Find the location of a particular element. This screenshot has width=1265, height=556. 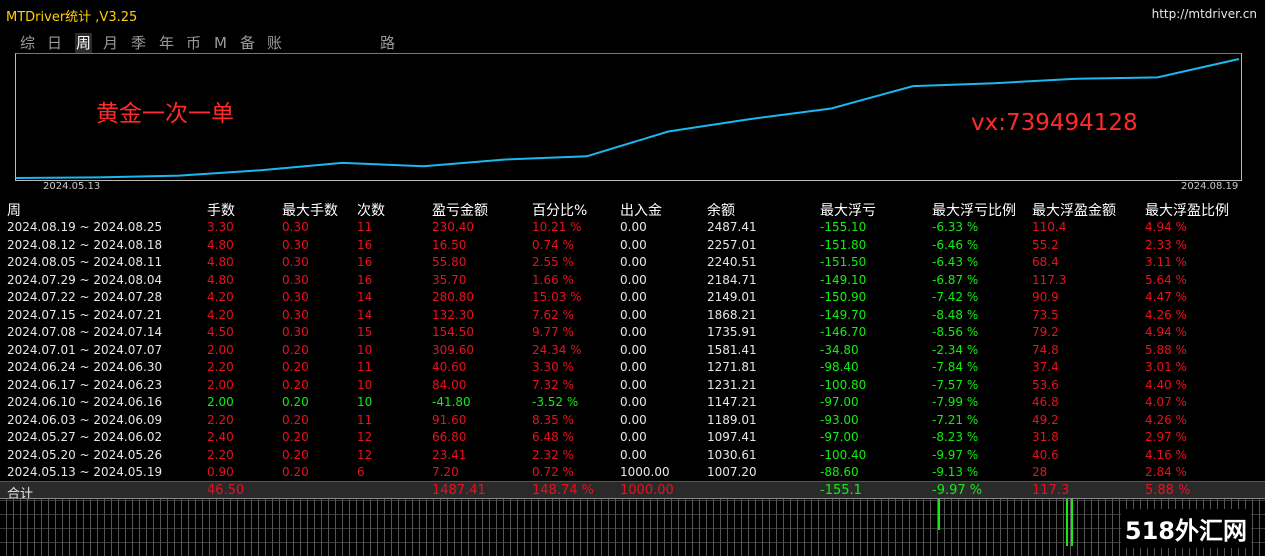

cell-balance: 1231.21 is located at coordinates (732, 385).